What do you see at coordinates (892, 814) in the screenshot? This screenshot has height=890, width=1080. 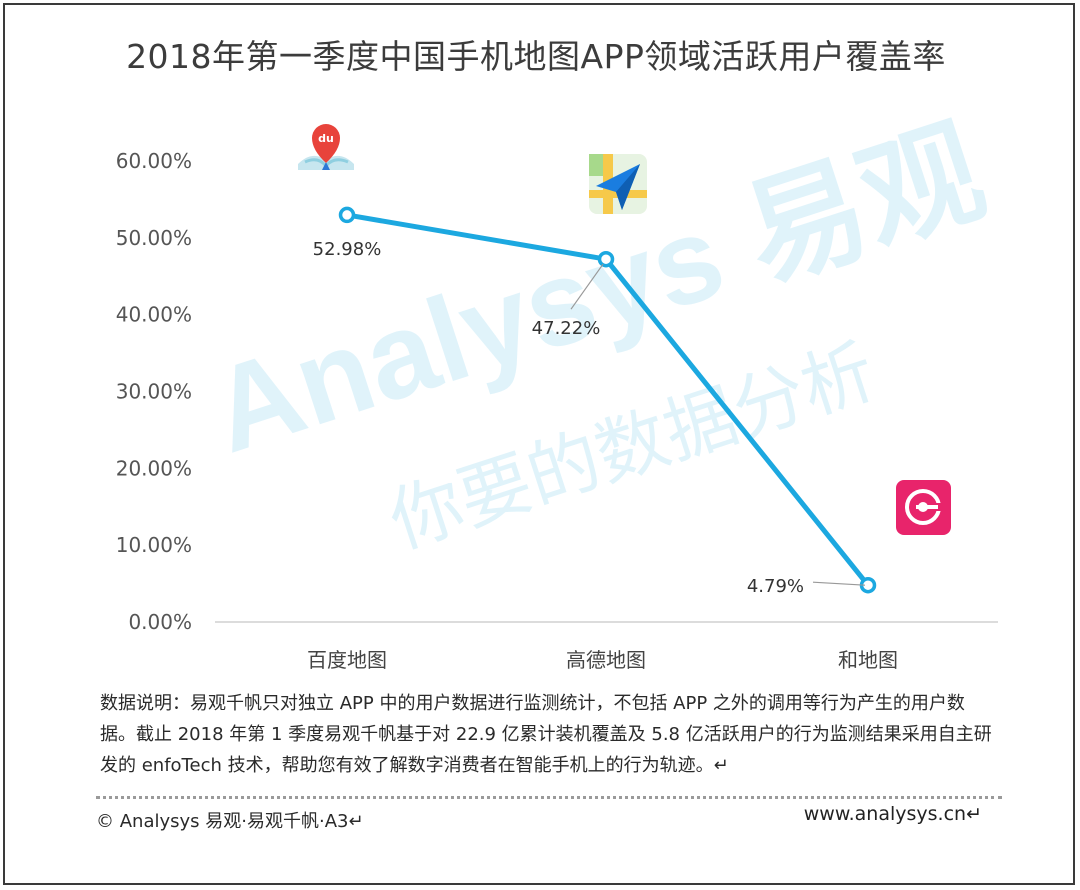 I see `website-link: www.analysys.cn↵` at bounding box center [892, 814].